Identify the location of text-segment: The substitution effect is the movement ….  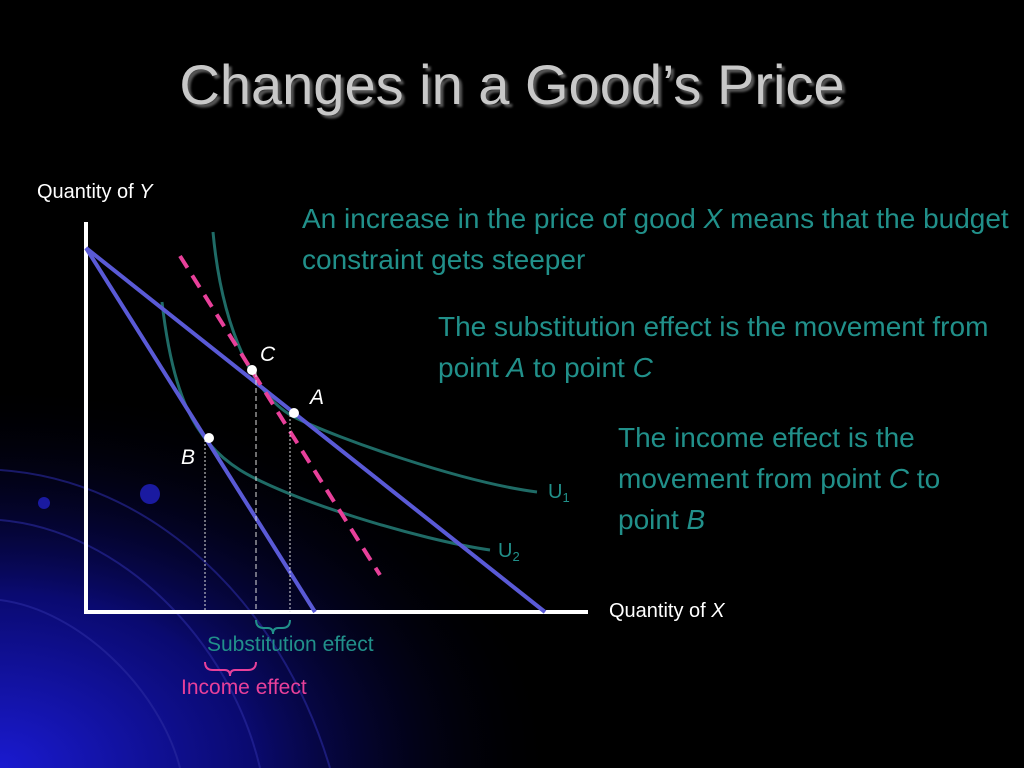
(713, 347).